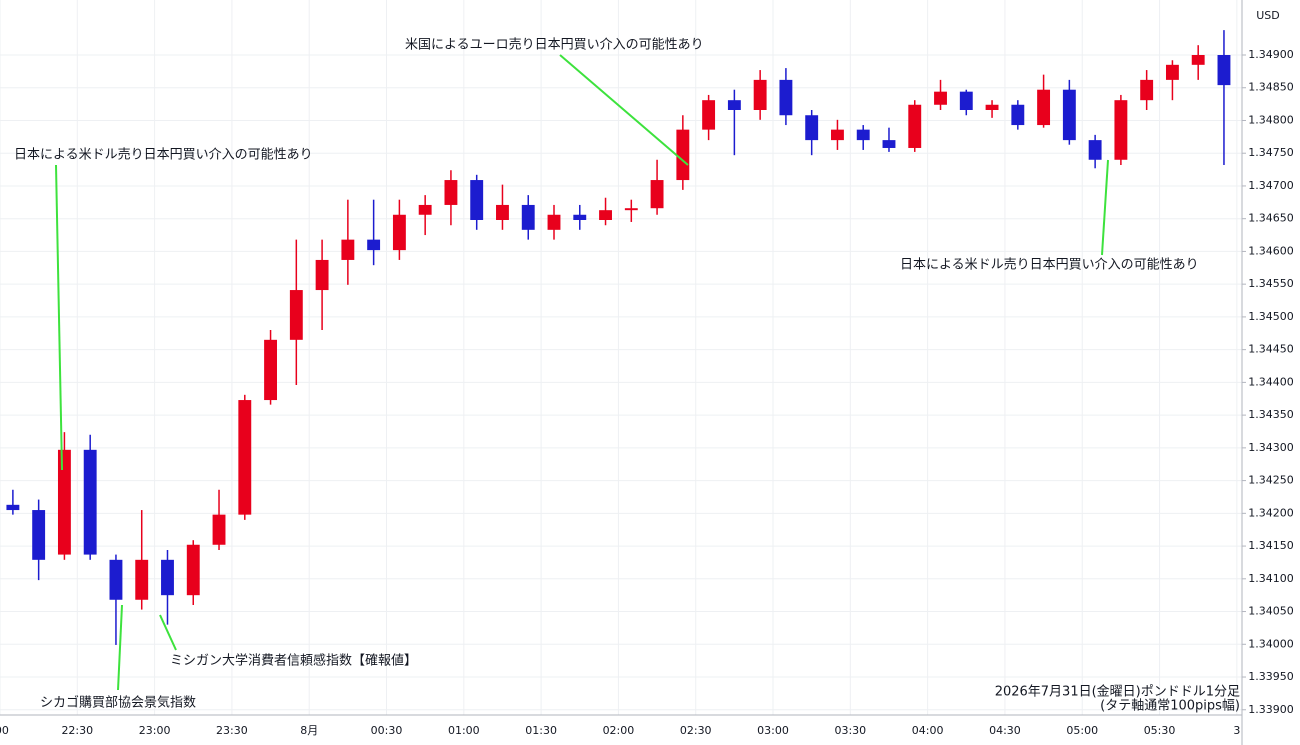  Describe the element at coordinates (1268, 15) in the screenshot. I see `currency-label: USD` at that location.